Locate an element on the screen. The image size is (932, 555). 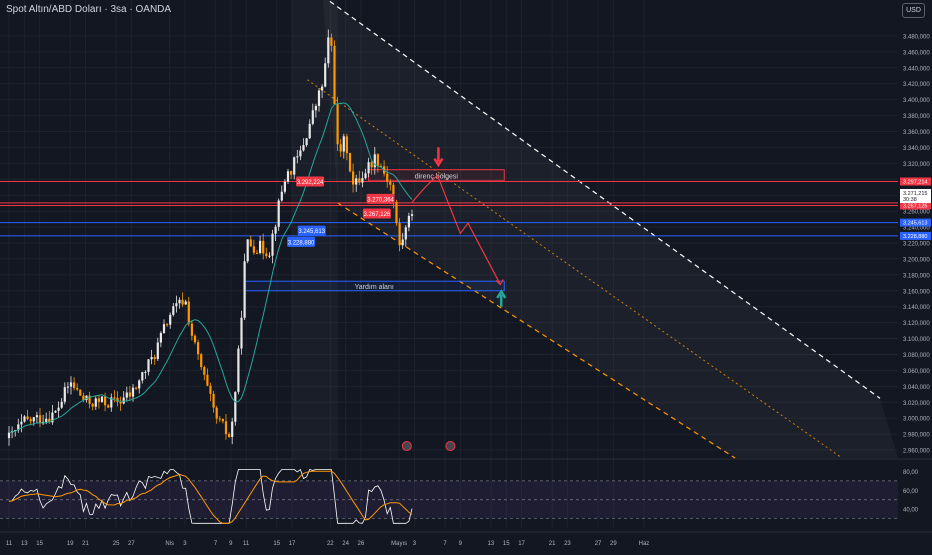
price-tick-label: 3.140,000 is located at coordinates (916, 308).